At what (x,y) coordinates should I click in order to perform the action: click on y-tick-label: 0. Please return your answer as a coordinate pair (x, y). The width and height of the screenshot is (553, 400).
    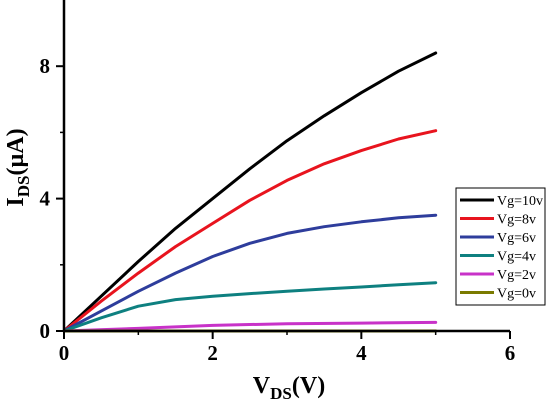
    Looking at the image, I should click on (45, 331).